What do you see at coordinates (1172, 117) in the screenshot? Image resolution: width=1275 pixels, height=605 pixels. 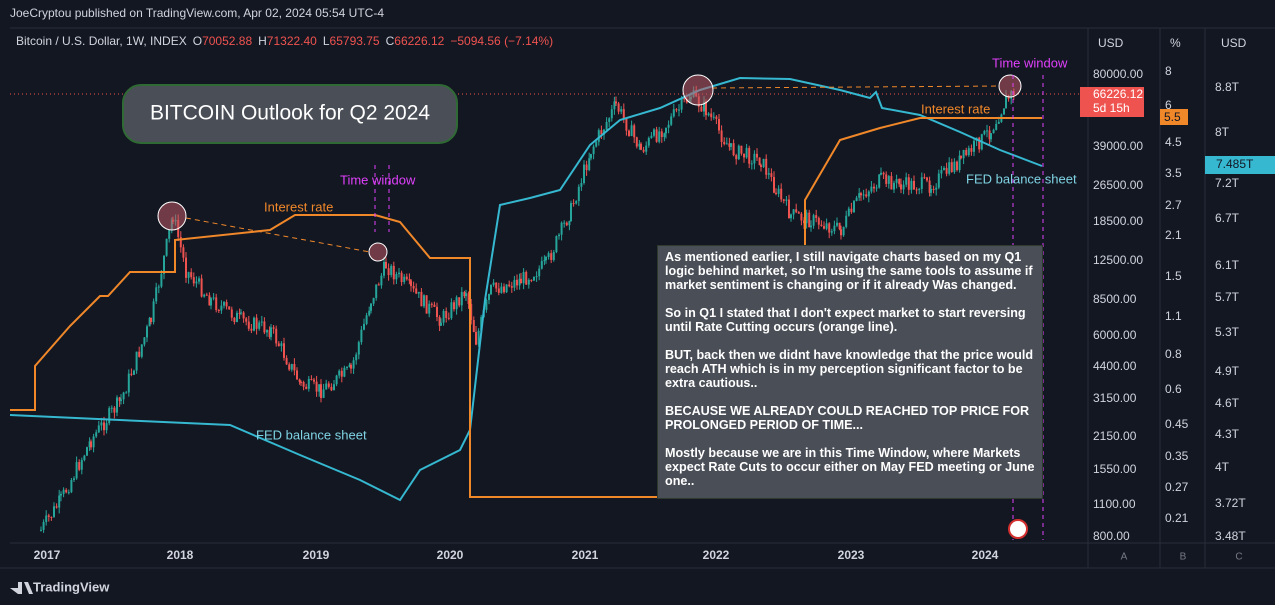 I see `current-rate: 5.5` at bounding box center [1172, 117].